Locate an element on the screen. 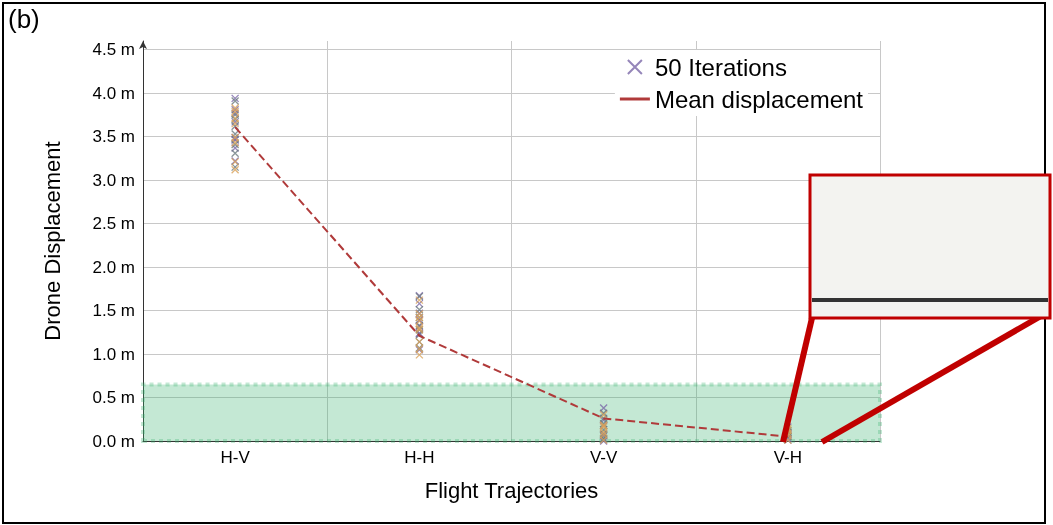 This screenshot has height=525, width=1053. y-tick-label: 0.5 m is located at coordinates (113, 398).